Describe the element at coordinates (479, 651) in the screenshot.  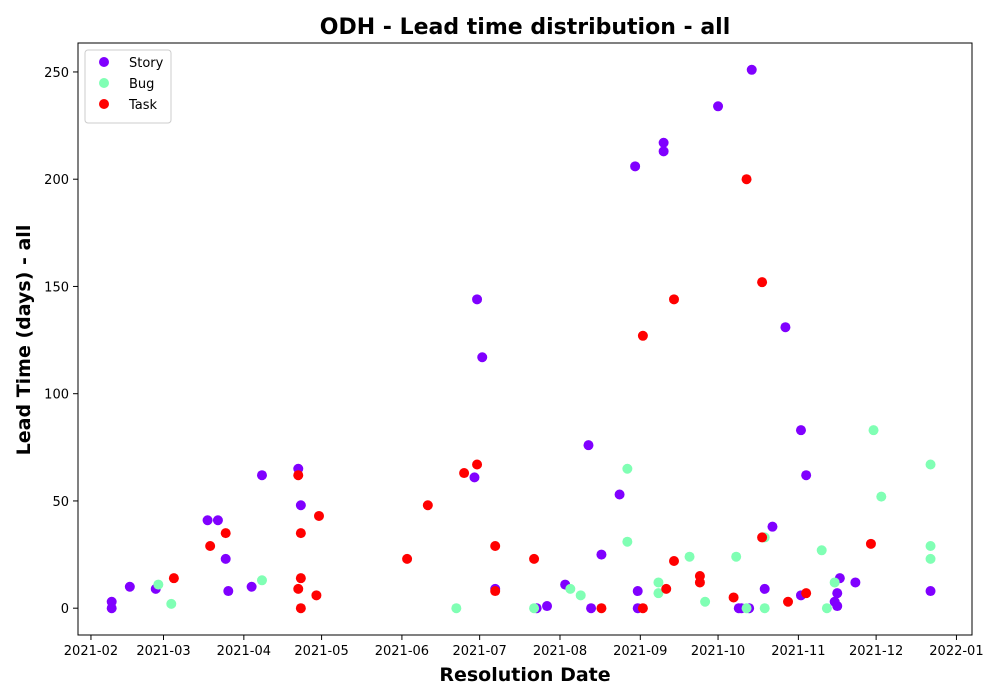
I see `x-tick-label: 2021-07` at that location.